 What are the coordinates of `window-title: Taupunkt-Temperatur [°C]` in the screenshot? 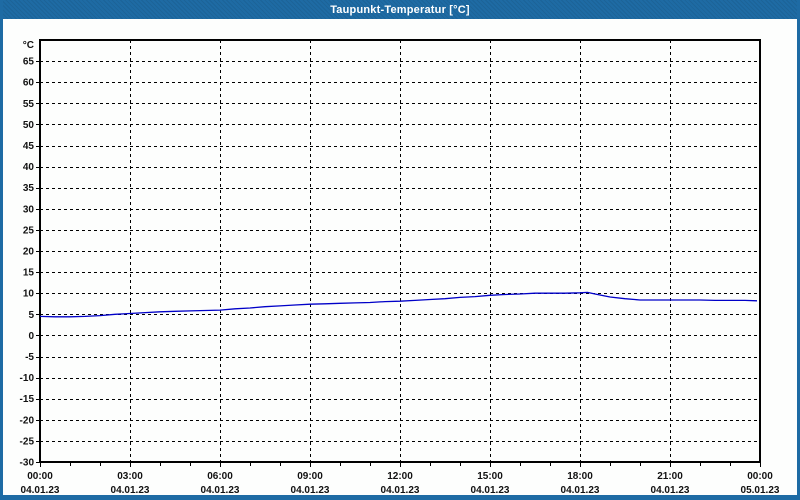 It's located at (400, 9).